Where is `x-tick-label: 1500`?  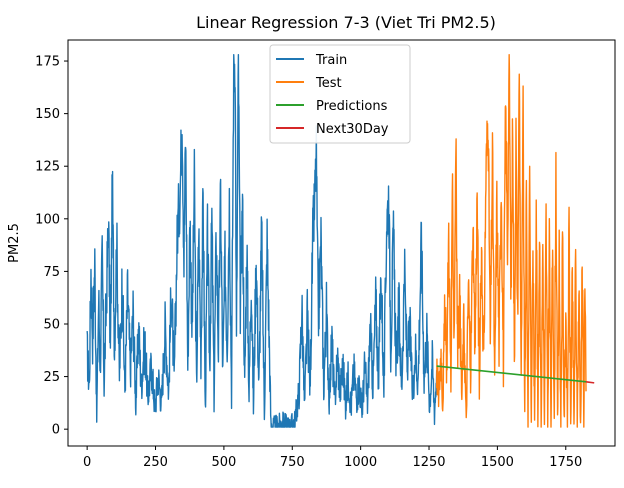
x-tick-label: 1500 is located at coordinates (497, 462).